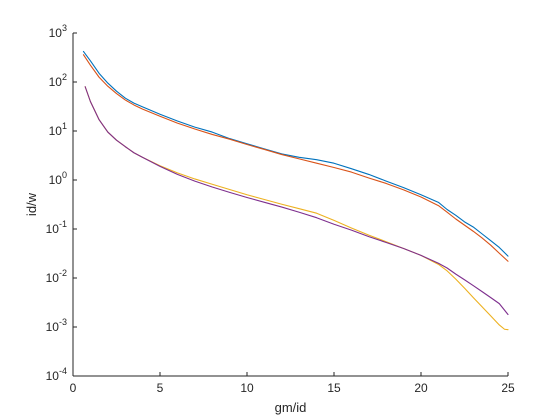  I want to click on y-tick-exponent: -4, so click(63, 371).